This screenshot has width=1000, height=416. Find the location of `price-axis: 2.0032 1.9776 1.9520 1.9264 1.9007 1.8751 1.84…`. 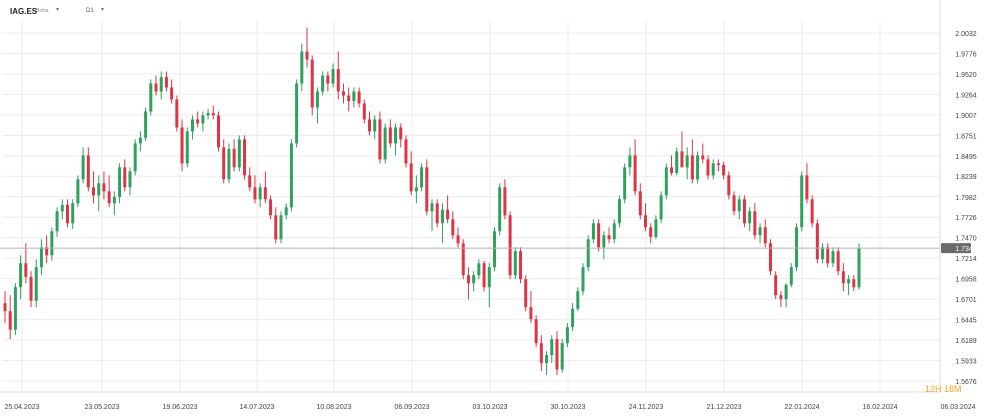

price-axis: 2.0032 1.9776 1.9520 1.9264 1.9007 1.8751 1.84… is located at coordinates (958, 196).